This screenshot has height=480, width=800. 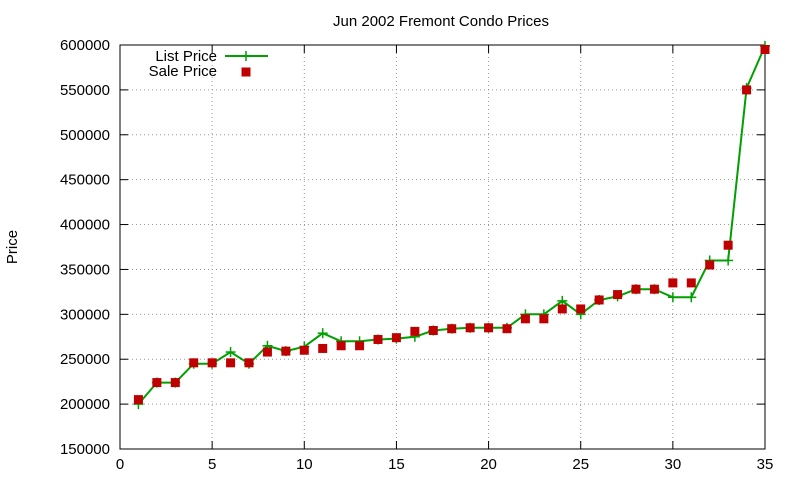 I want to click on y-tick-label: 300000, so click(x=85, y=314).